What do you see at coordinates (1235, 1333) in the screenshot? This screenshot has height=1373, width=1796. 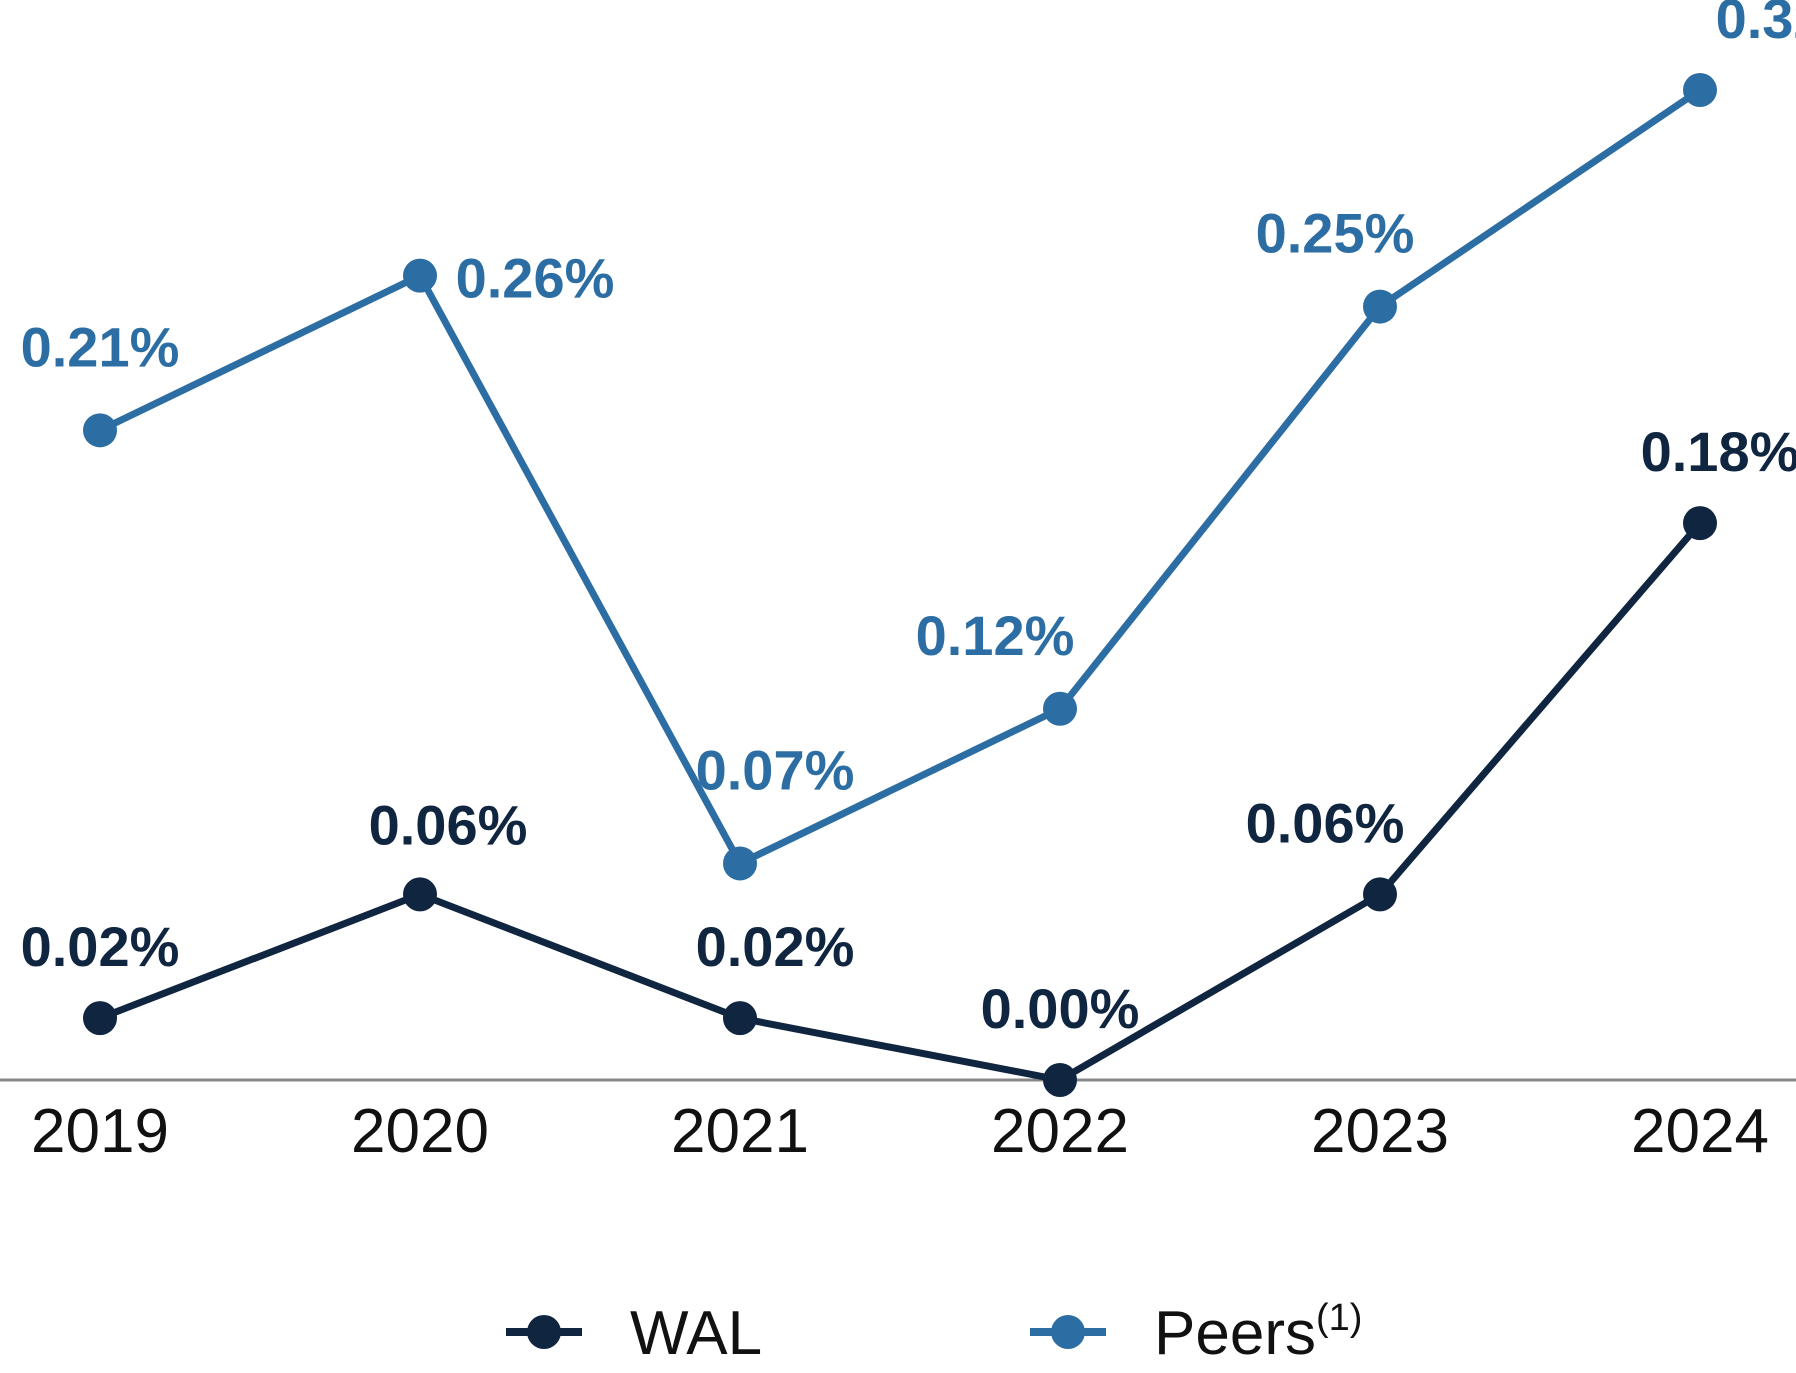 I see `legend-peers-name: Peers` at bounding box center [1235, 1333].